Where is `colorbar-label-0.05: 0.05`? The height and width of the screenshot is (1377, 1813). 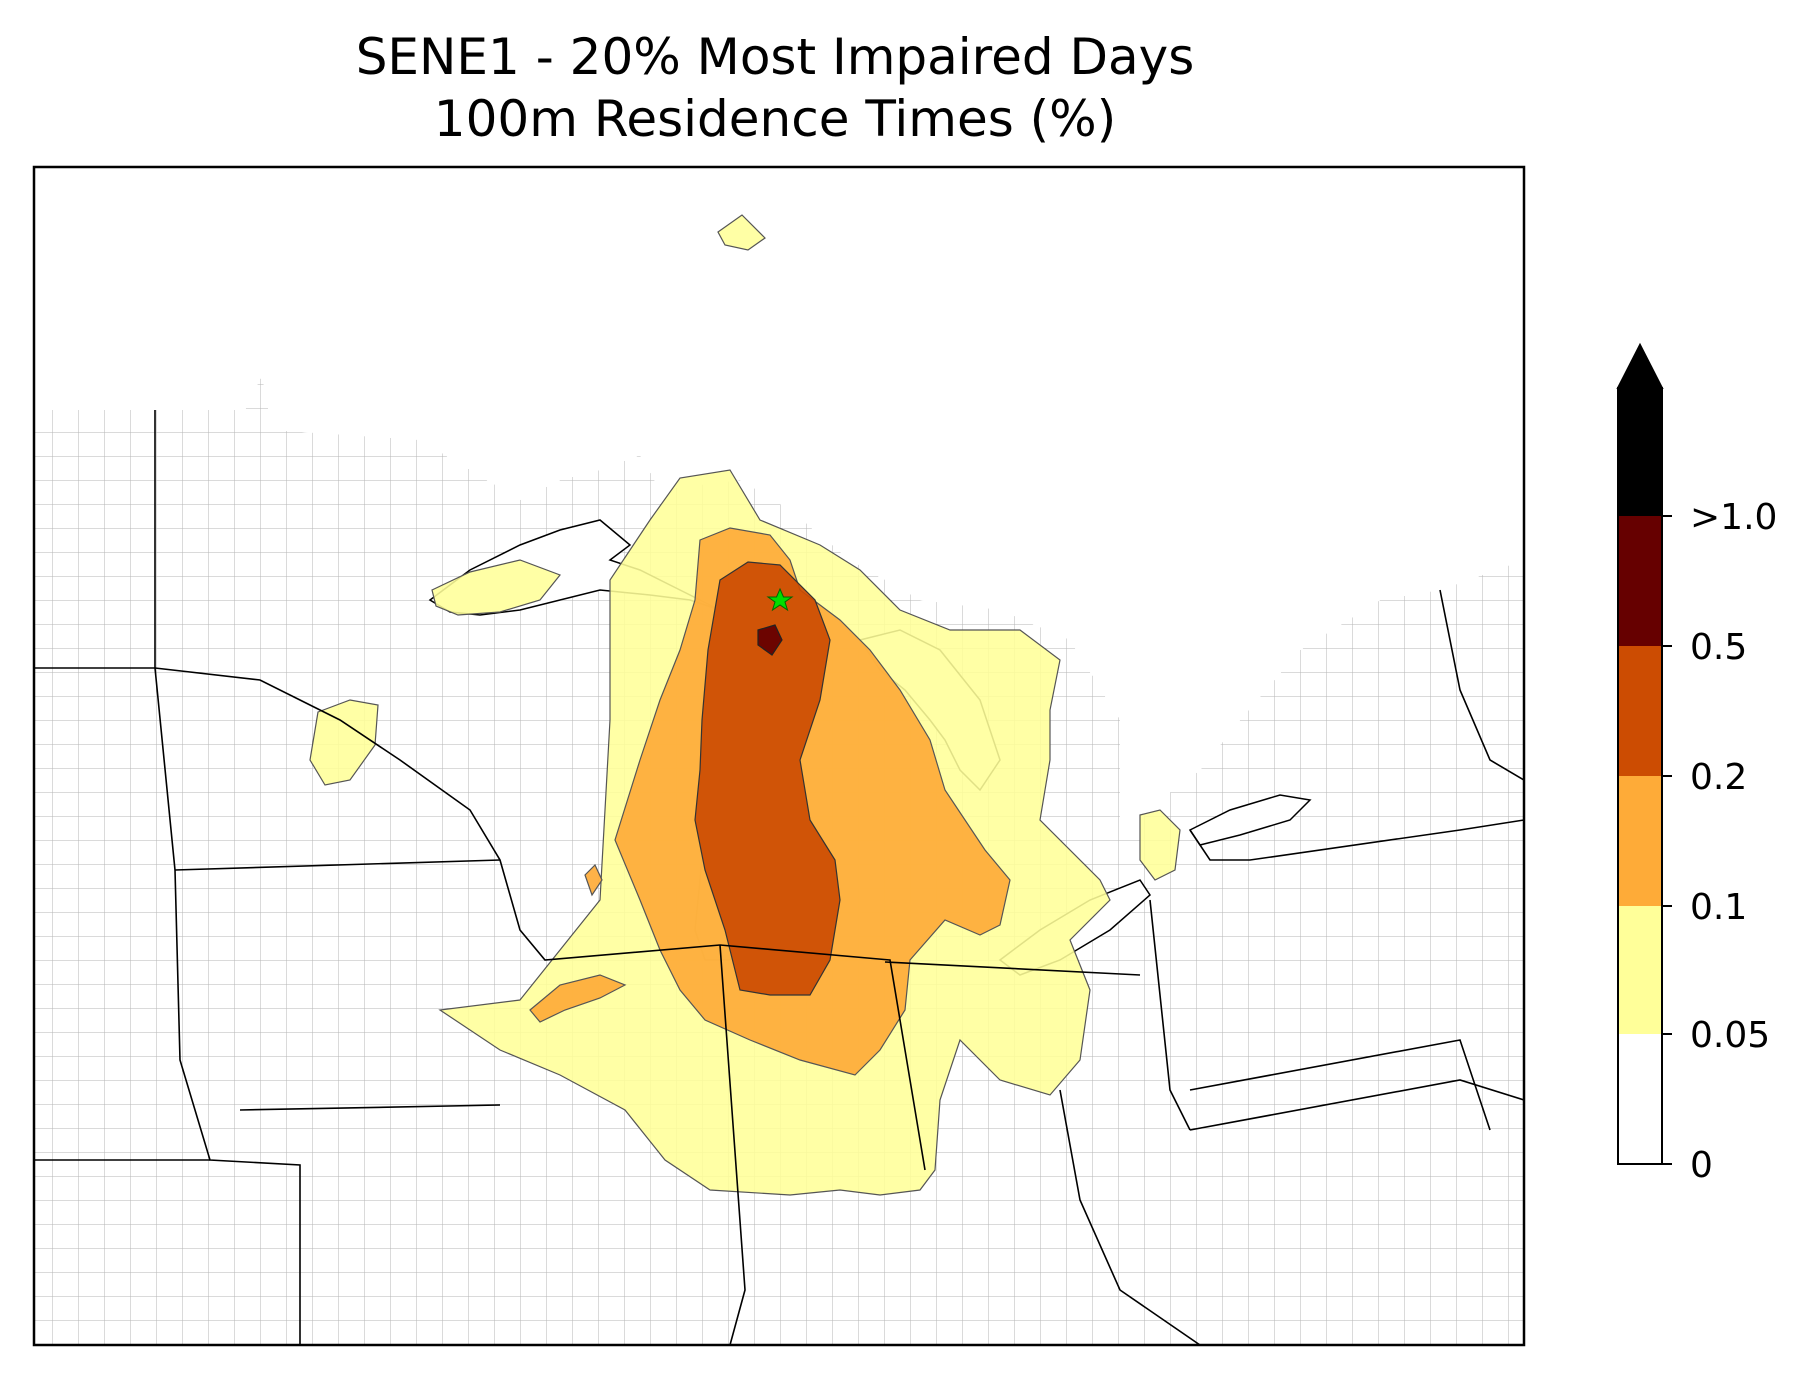
colorbar-label-0.05: 0.05 is located at coordinates (1730, 1035).